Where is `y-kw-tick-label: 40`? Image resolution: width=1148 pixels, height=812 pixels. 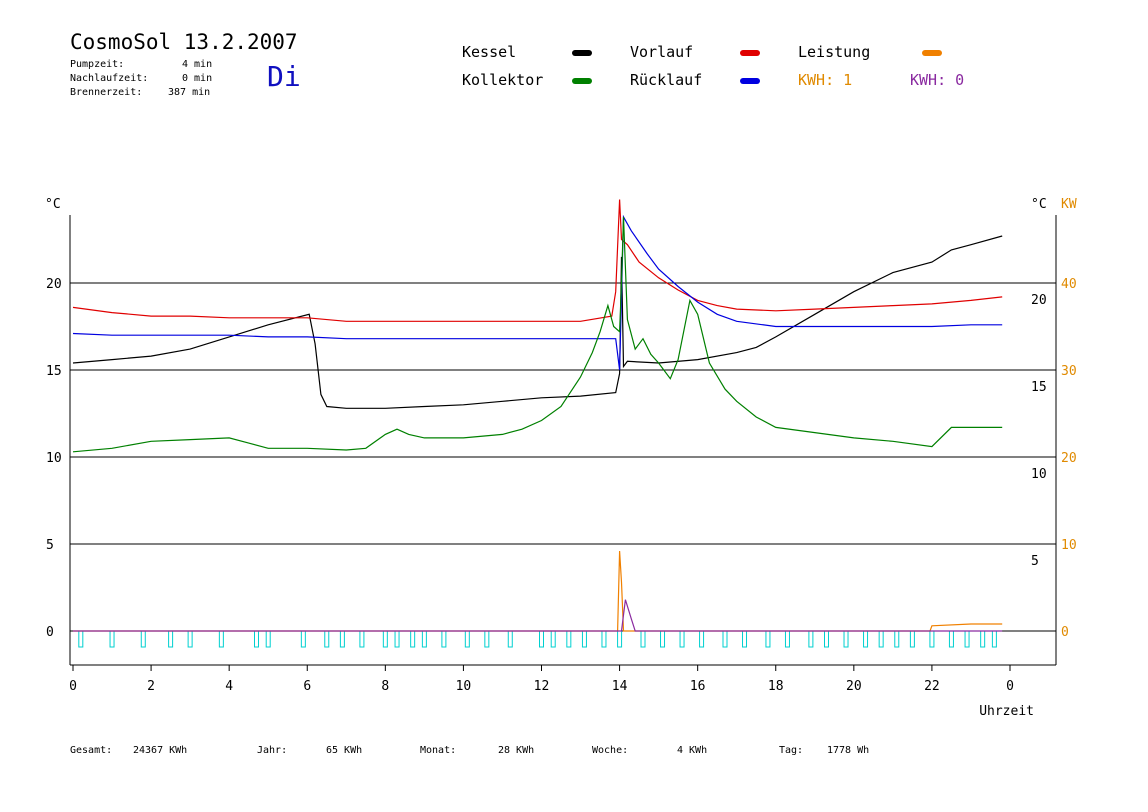
y-kw-tick-label: 40 is located at coordinates (1069, 284).